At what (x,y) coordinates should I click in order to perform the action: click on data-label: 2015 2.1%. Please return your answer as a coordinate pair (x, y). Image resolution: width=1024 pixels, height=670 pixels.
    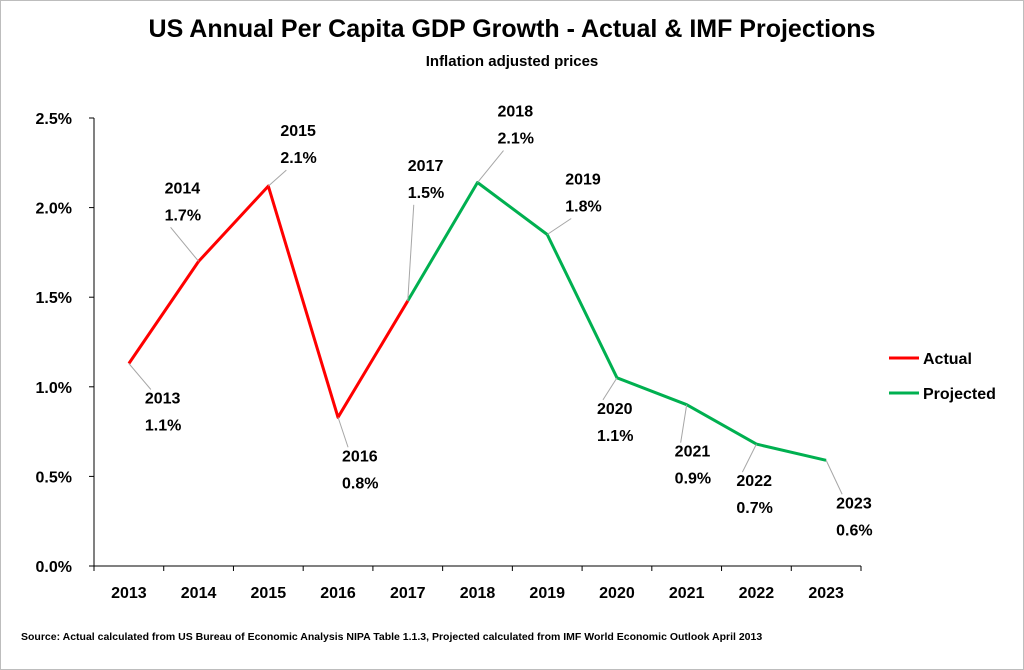
    Looking at the image, I should click on (298, 145).